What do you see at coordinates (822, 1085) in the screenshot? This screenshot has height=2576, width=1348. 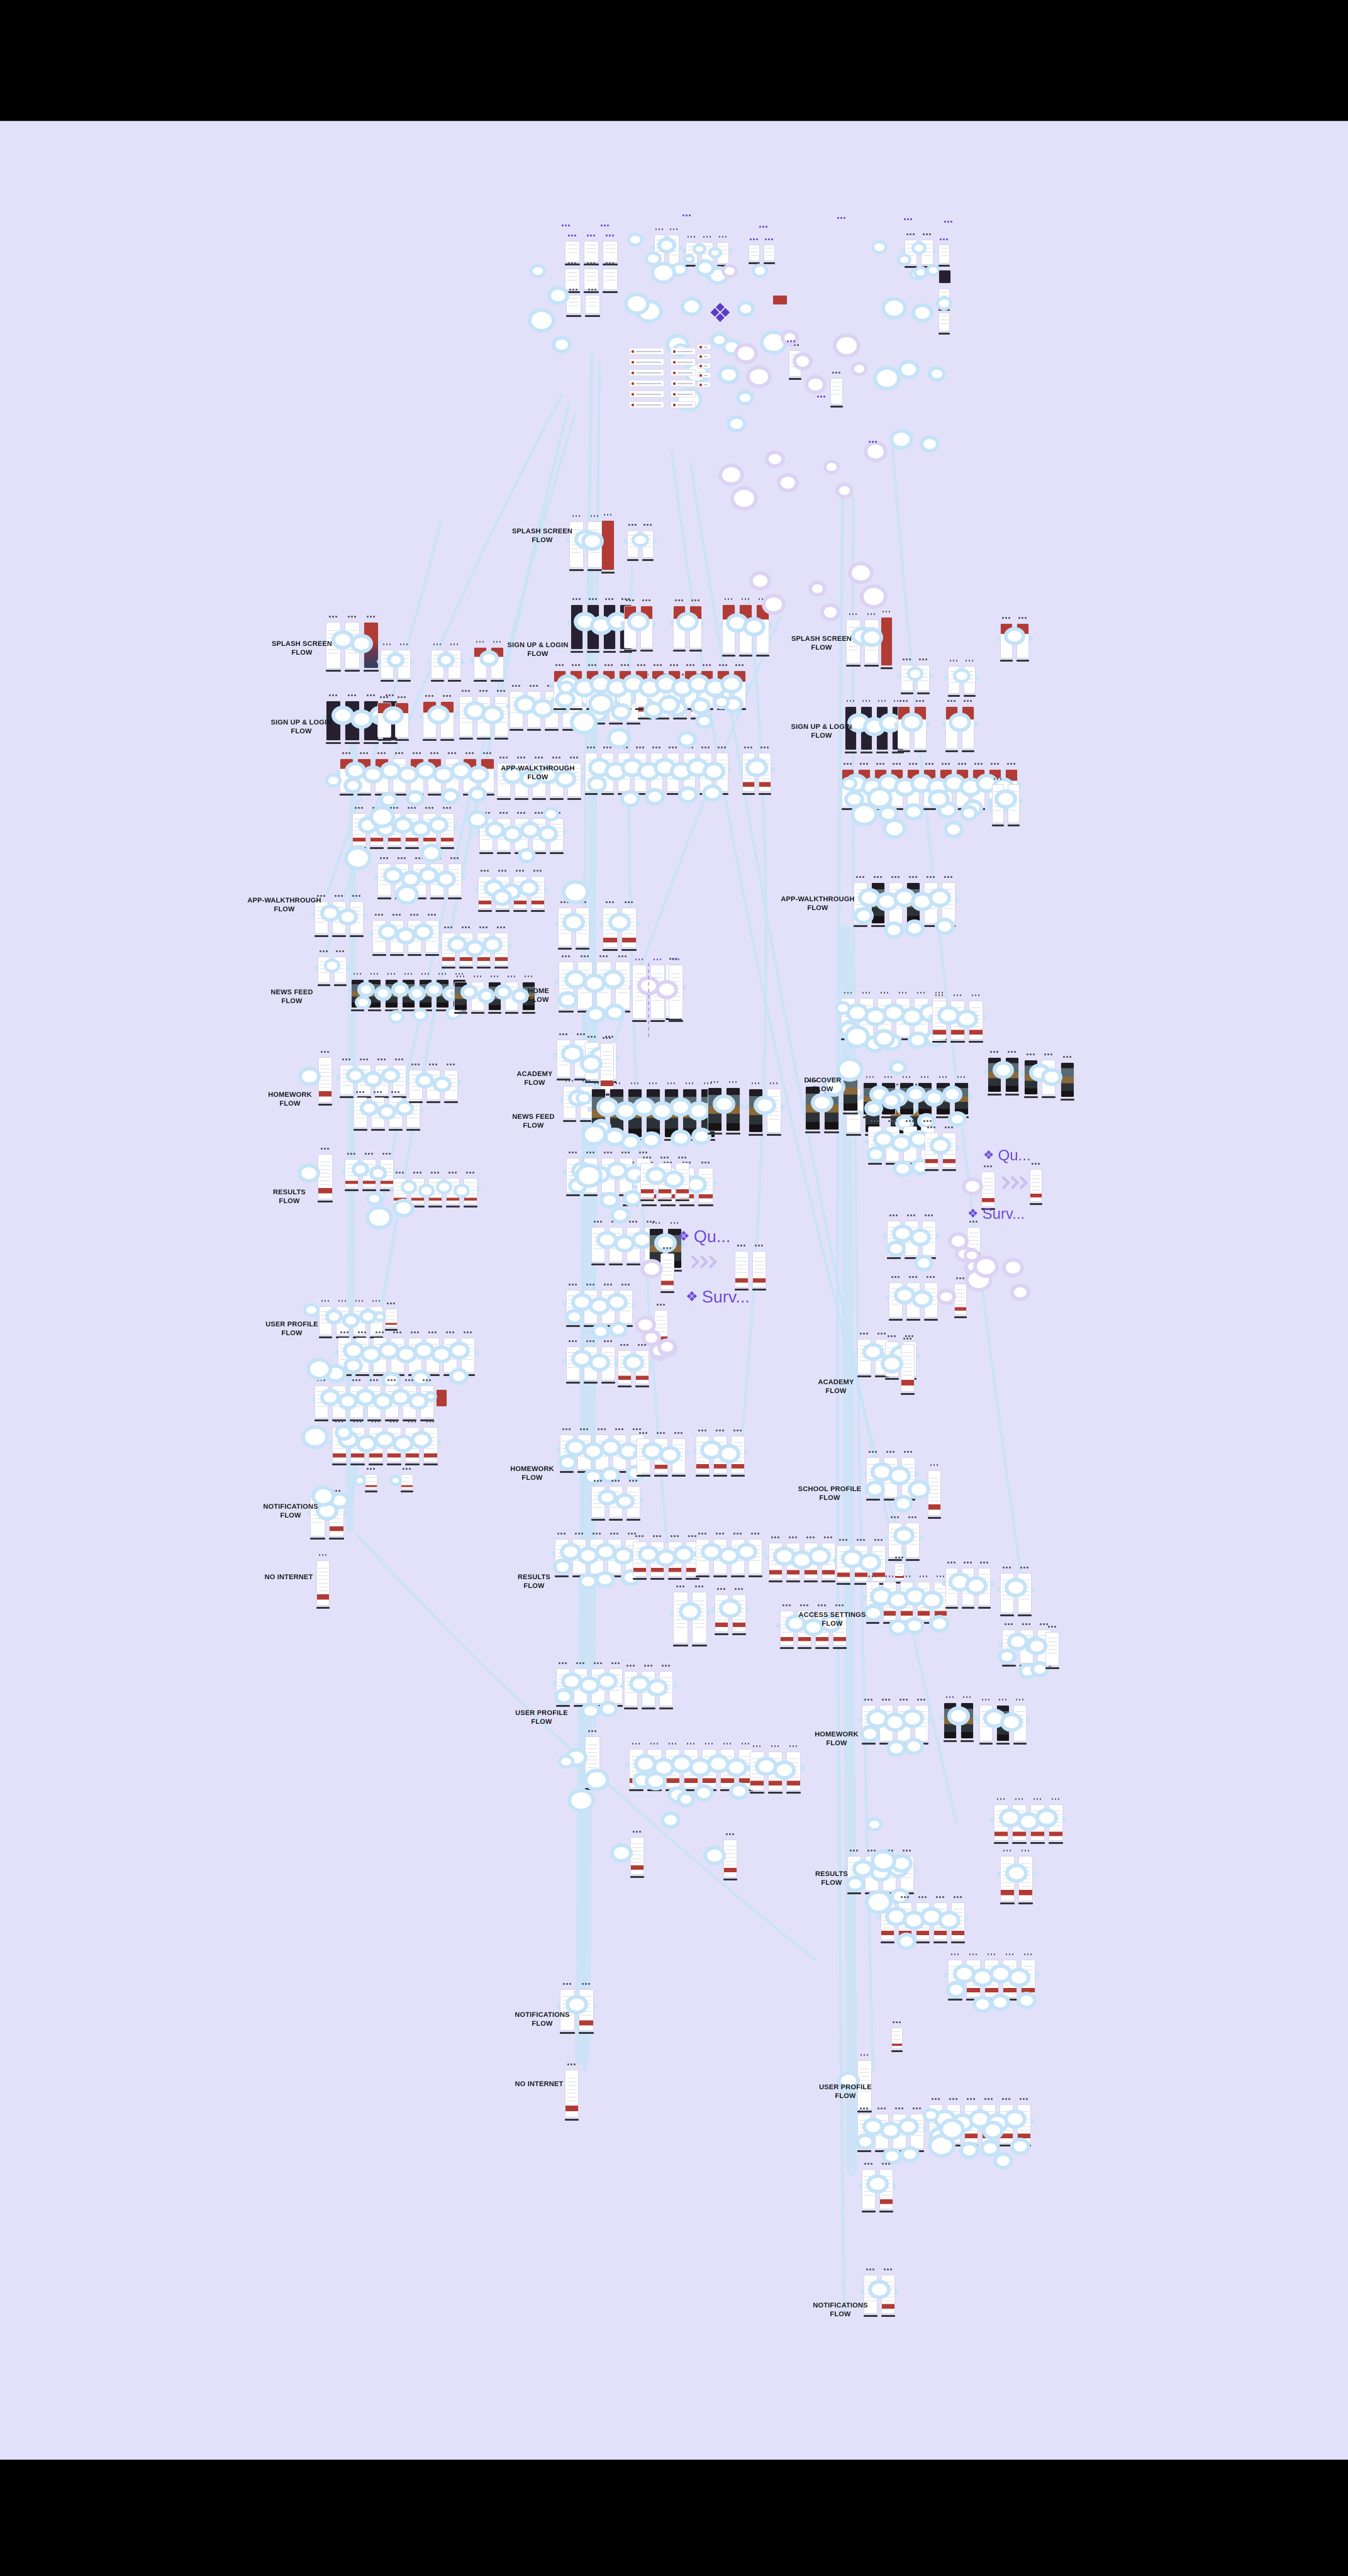 I see `flow-label: DISCOVER FLOW` at bounding box center [822, 1085].